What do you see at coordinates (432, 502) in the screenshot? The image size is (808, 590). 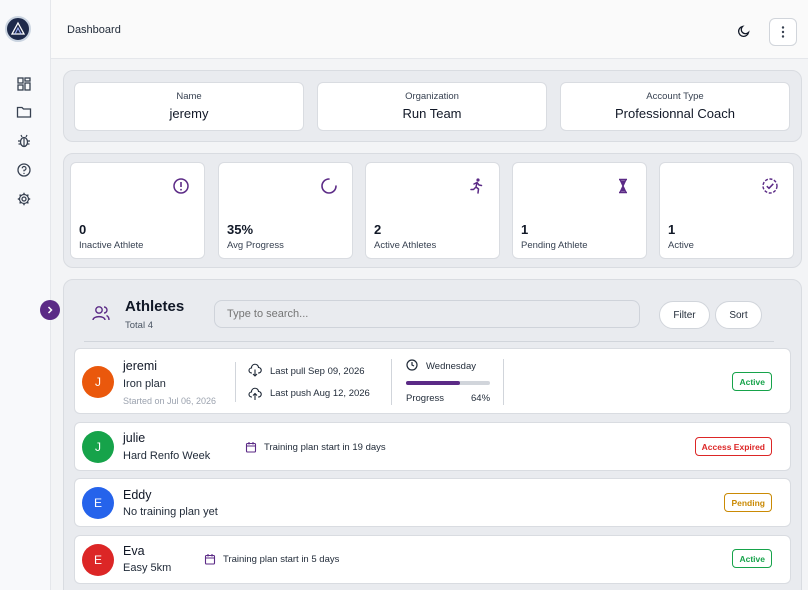 I see `athlete-row-eddy: E Eddy No training plan yet Pending` at bounding box center [432, 502].